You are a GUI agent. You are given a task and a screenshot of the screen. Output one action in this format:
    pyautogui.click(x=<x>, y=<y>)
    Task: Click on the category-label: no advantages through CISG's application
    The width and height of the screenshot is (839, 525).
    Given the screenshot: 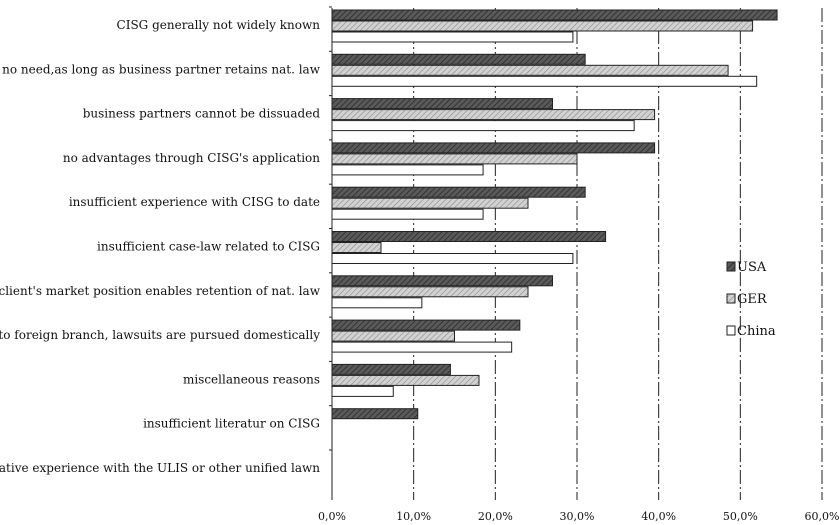 What is the action you would take?
    pyautogui.click(x=191, y=158)
    